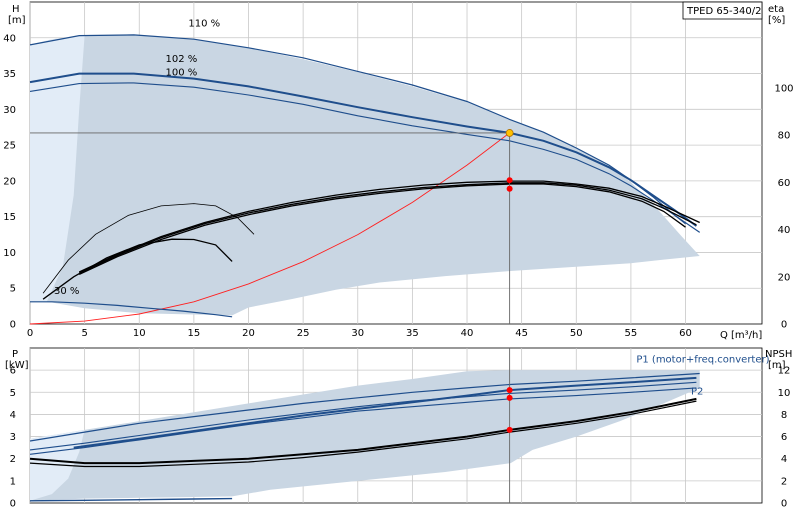 The image size is (800, 524). Describe the element at coordinates (17, 20) in the screenshot. I see `head-axis-unit: [m]` at that location.